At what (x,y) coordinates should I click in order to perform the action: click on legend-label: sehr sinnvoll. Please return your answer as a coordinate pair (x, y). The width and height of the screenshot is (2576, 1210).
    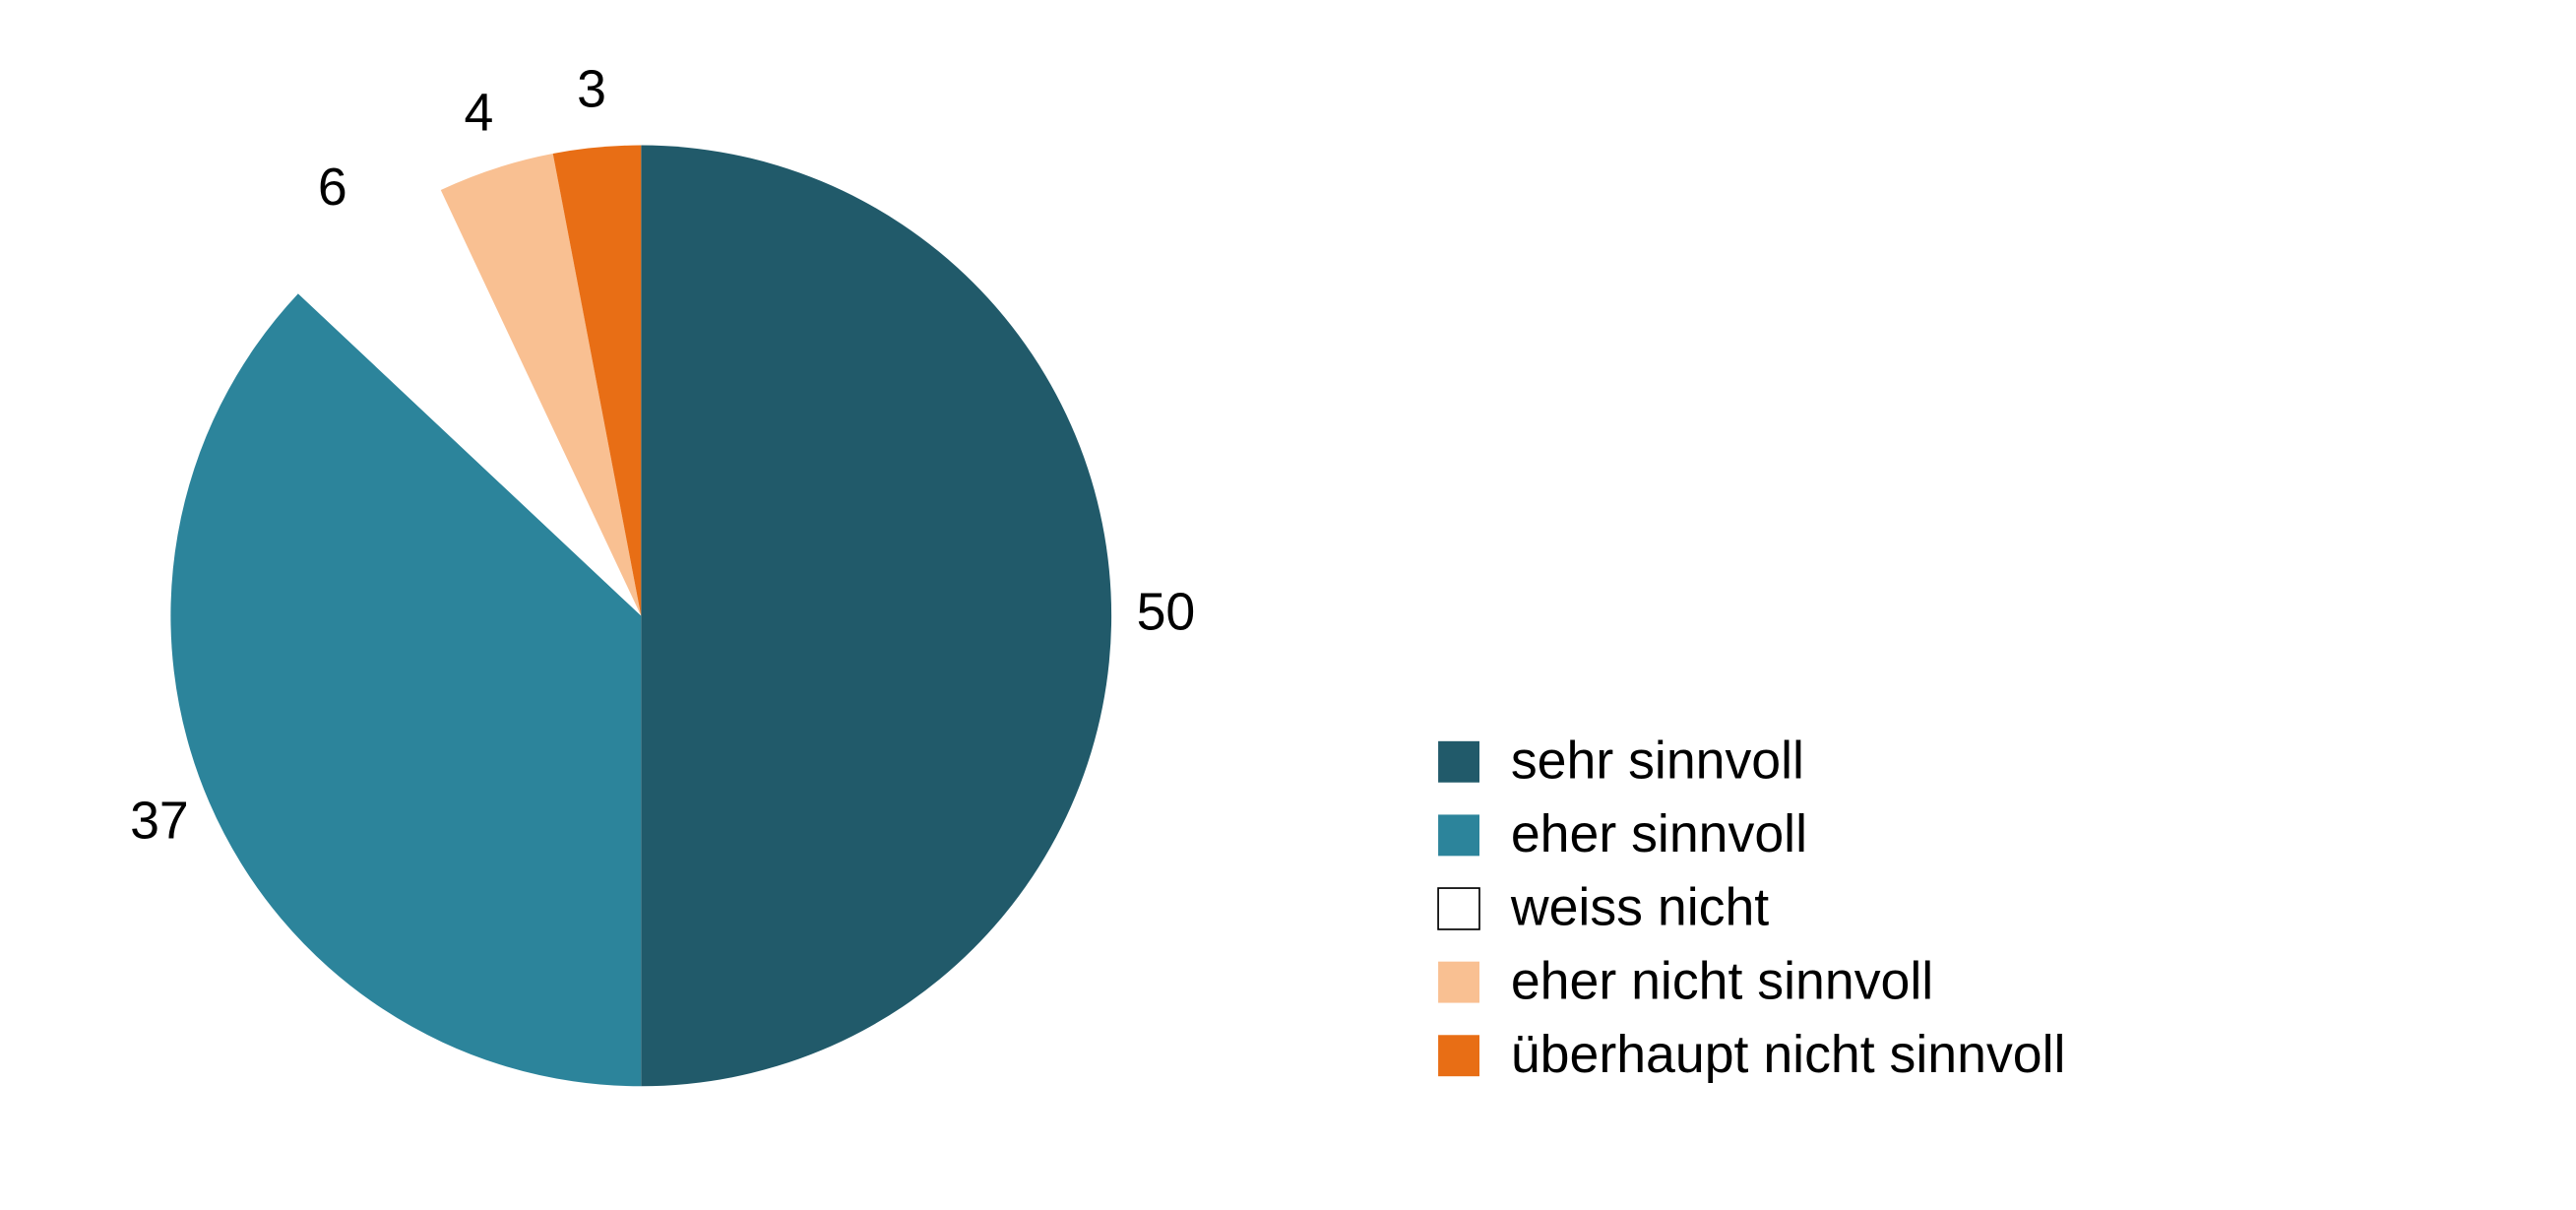
    Looking at the image, I should click on (1658, 760).